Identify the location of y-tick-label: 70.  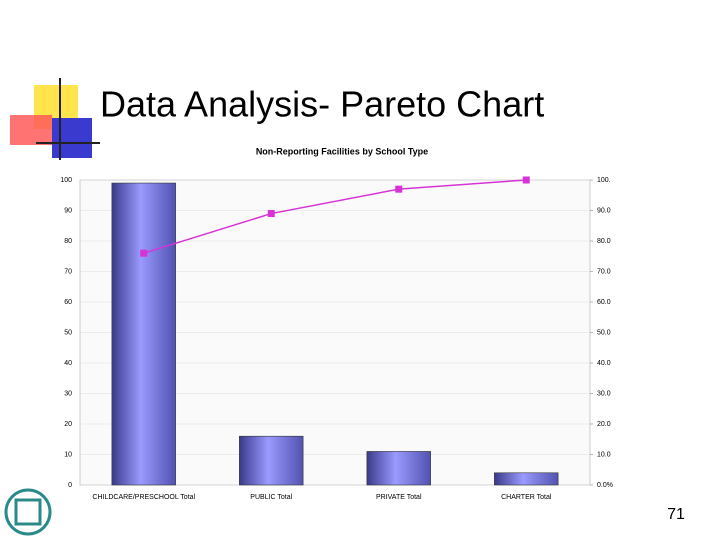
(68, 271).